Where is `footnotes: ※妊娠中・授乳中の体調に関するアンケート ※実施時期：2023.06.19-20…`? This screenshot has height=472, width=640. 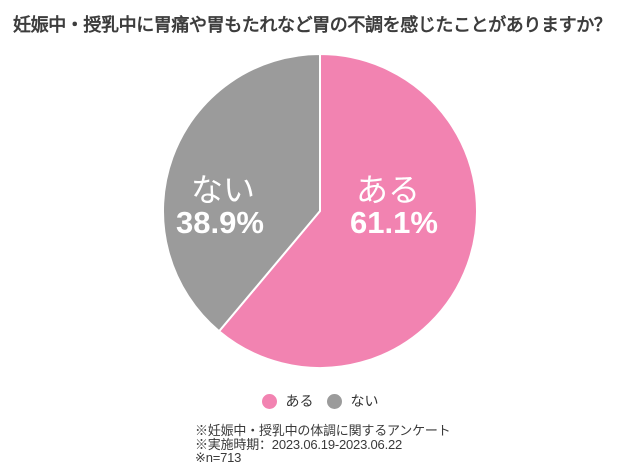
footnotes: ※妊娠中・授乳中の体調に関するアンケート ※実施時期：2023.06.19-20… is located at coordinates (323, 444).